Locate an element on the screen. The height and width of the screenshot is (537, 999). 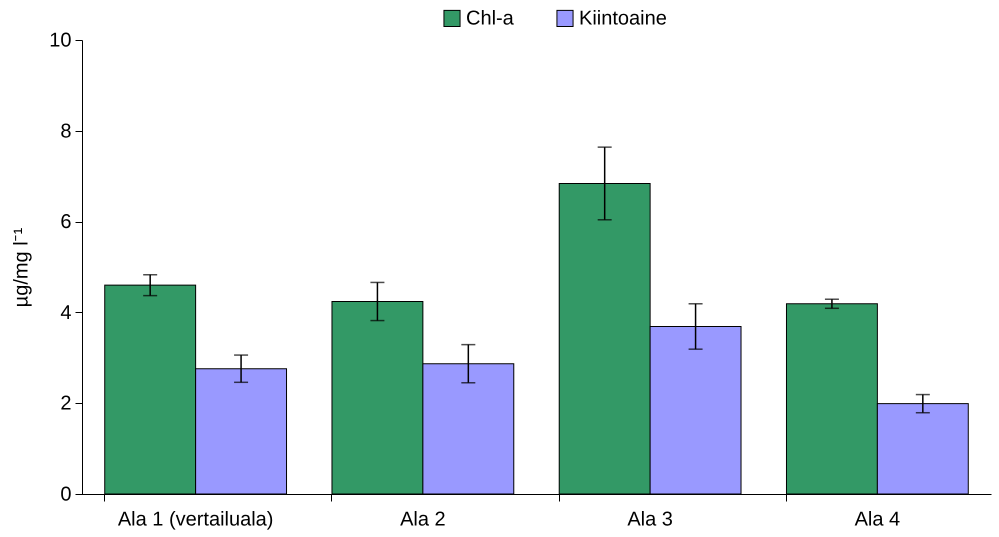
y-tick-label: 6 is located at coordinates (66, 222).